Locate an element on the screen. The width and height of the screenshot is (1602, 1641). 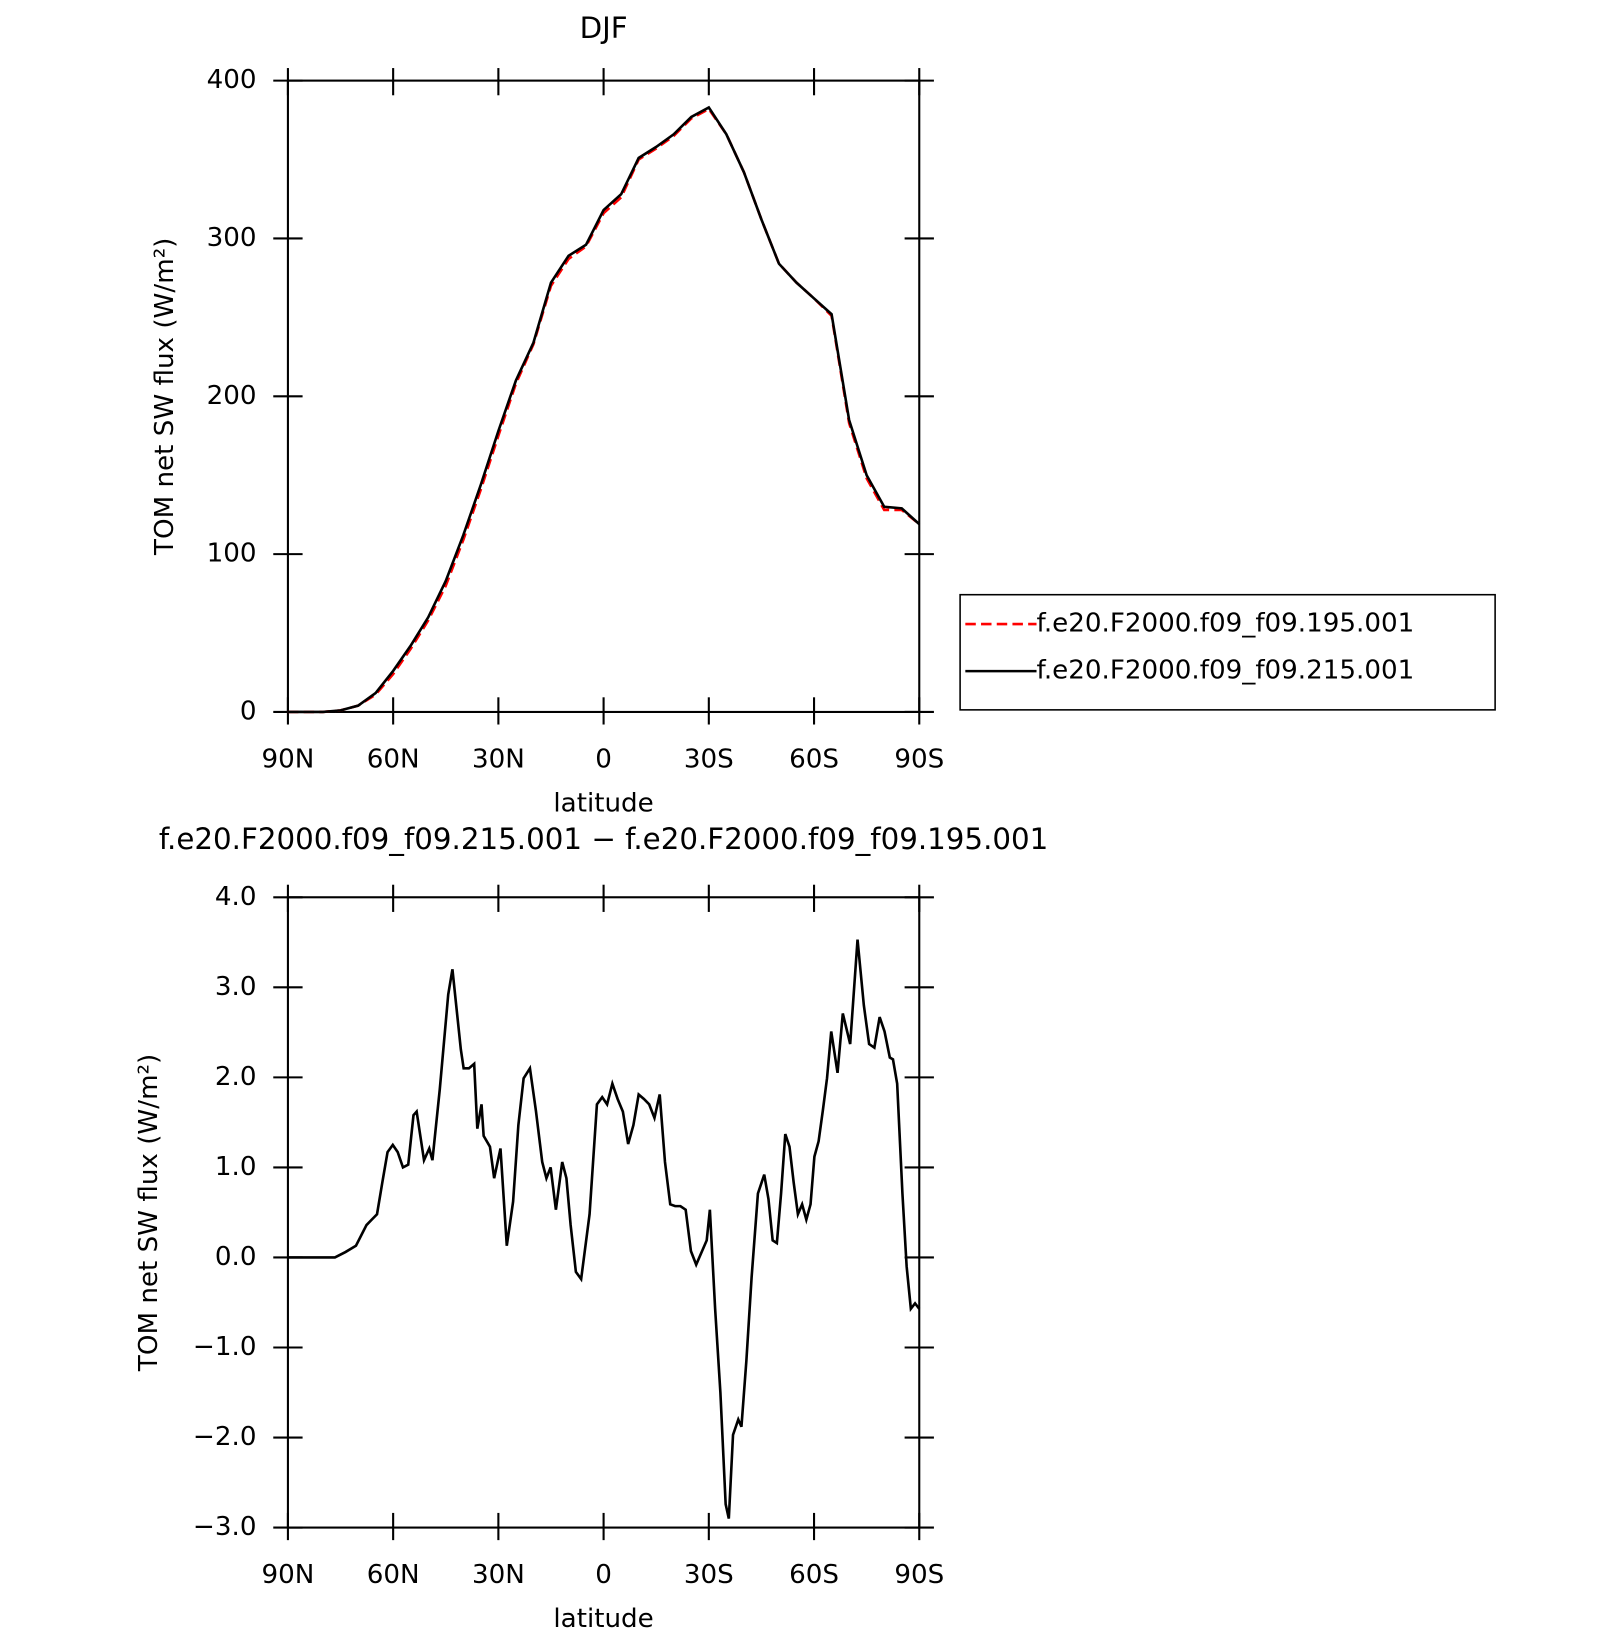
y-tick-label: 3.0 is located at coordinates (236, 987).